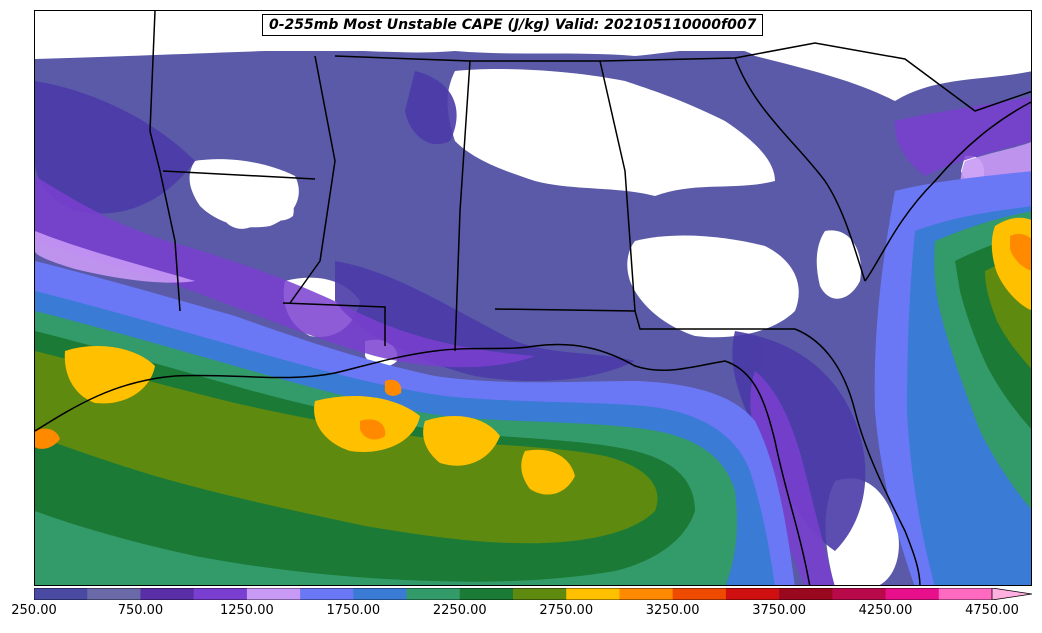 Image resolution: width=1042 pixels, height=633 pixels. What do you see at coordinates (992, 610) in the screenshot?
I see `colorbar-tick-label: 4750.00` at bounding box center [992, 610].